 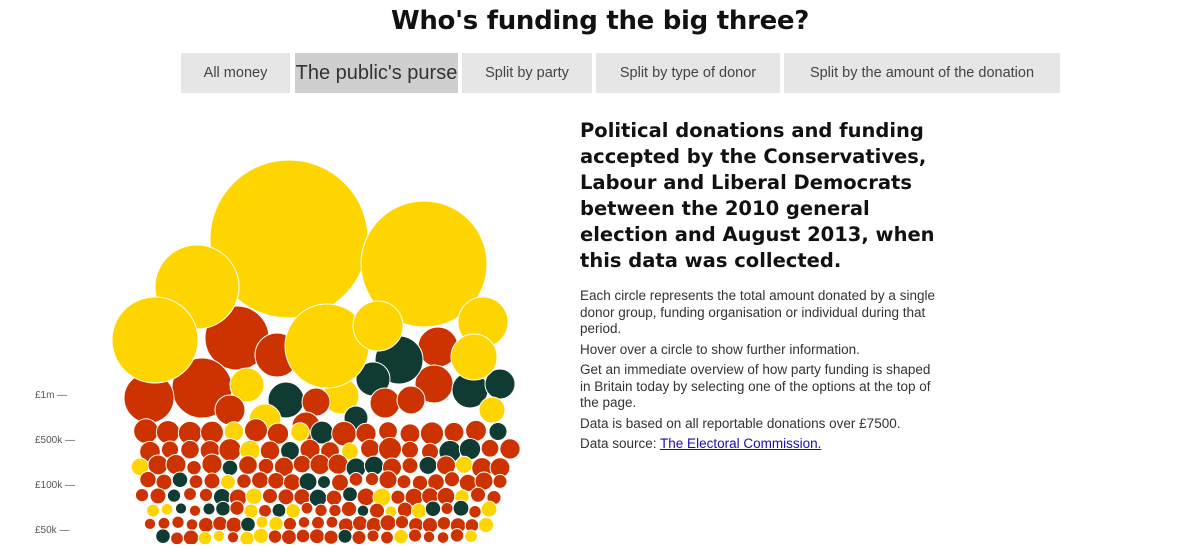 I want to click on tab-public-purse: The public's purse, so click(x=376, y=73).